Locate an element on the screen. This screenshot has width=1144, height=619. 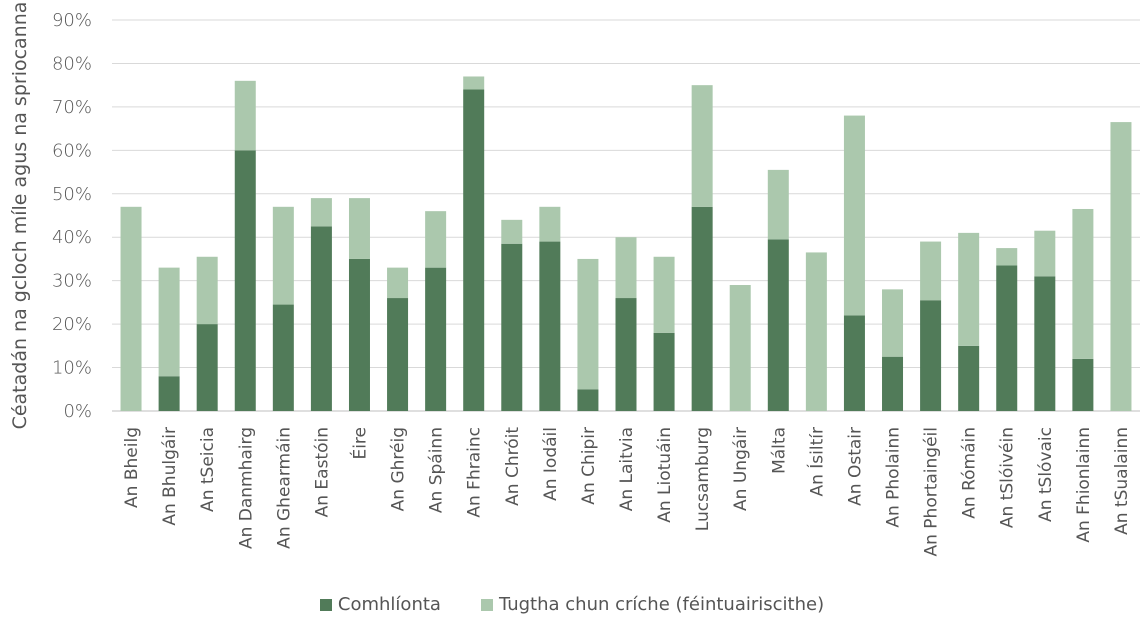
x-tick-label: An Iodáil is located at coordinates (551, 464).